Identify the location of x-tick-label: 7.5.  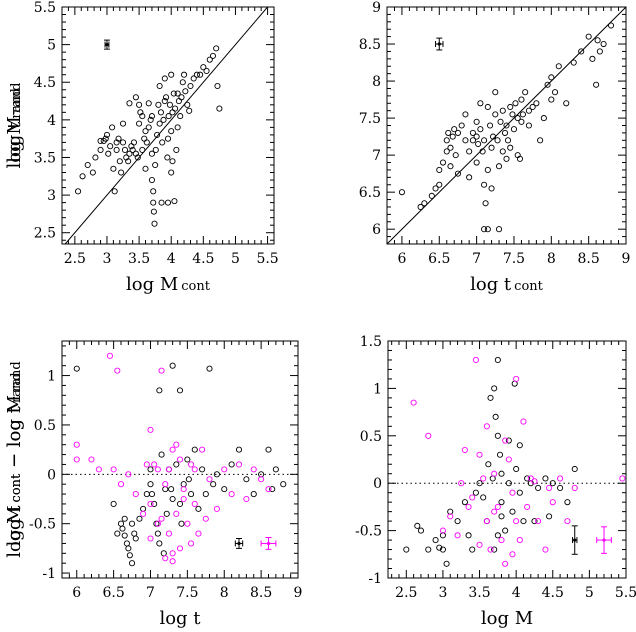
(514, 259).